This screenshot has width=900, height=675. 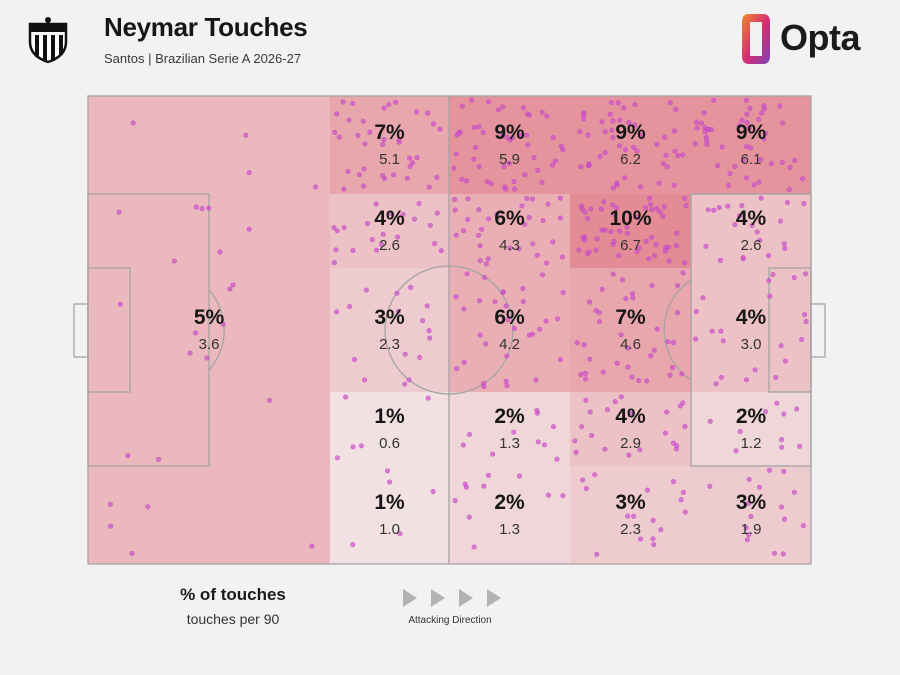 I want to click on zone-pct-label: 4%, so click(x=630, y=416).